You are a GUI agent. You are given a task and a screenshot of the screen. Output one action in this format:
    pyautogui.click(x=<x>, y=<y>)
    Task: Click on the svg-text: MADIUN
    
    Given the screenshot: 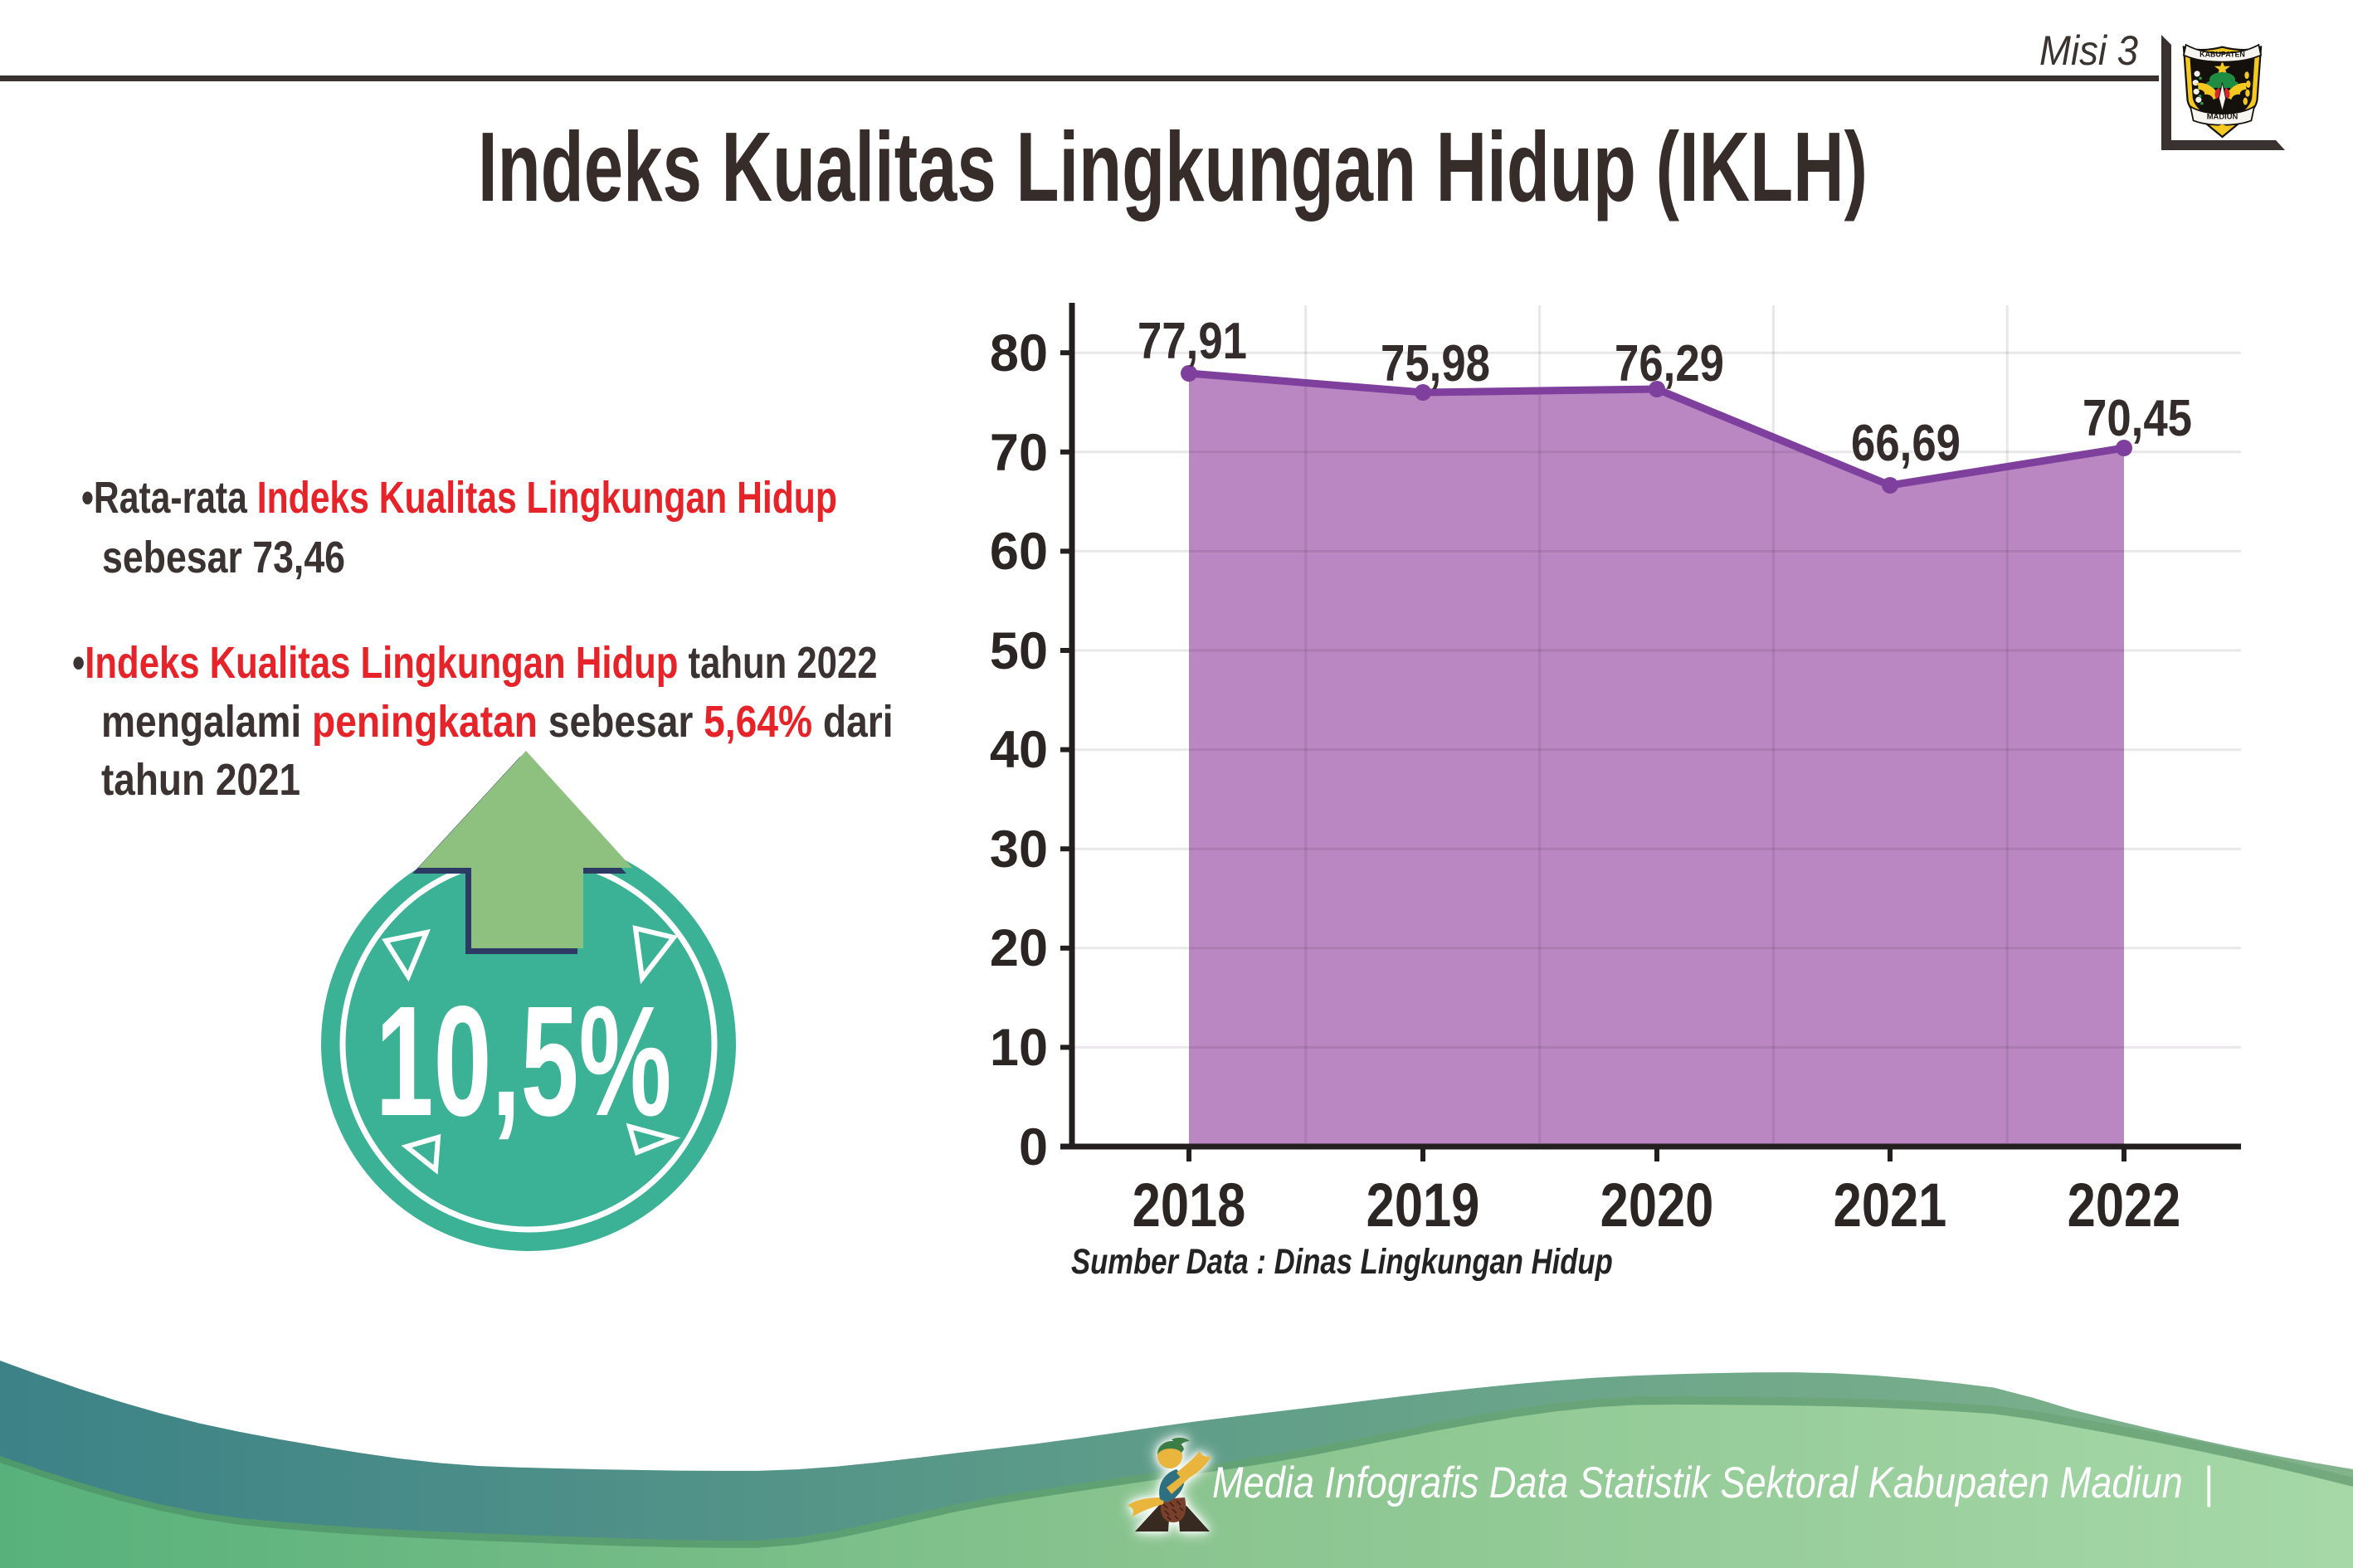 What is the action you would take?
    pyautogui.click(x=2223, y=116)
    